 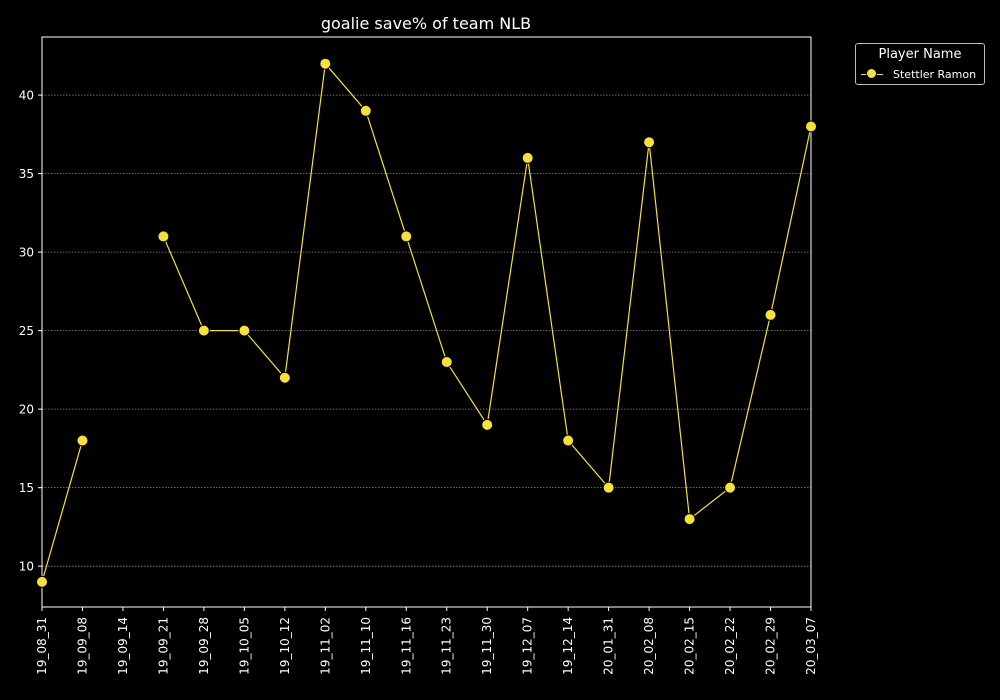 What do you see at coordinates (325, 646) in the screenshot?
I see `x-tick-label: 19_11_02` at bounding box center [325, 646].